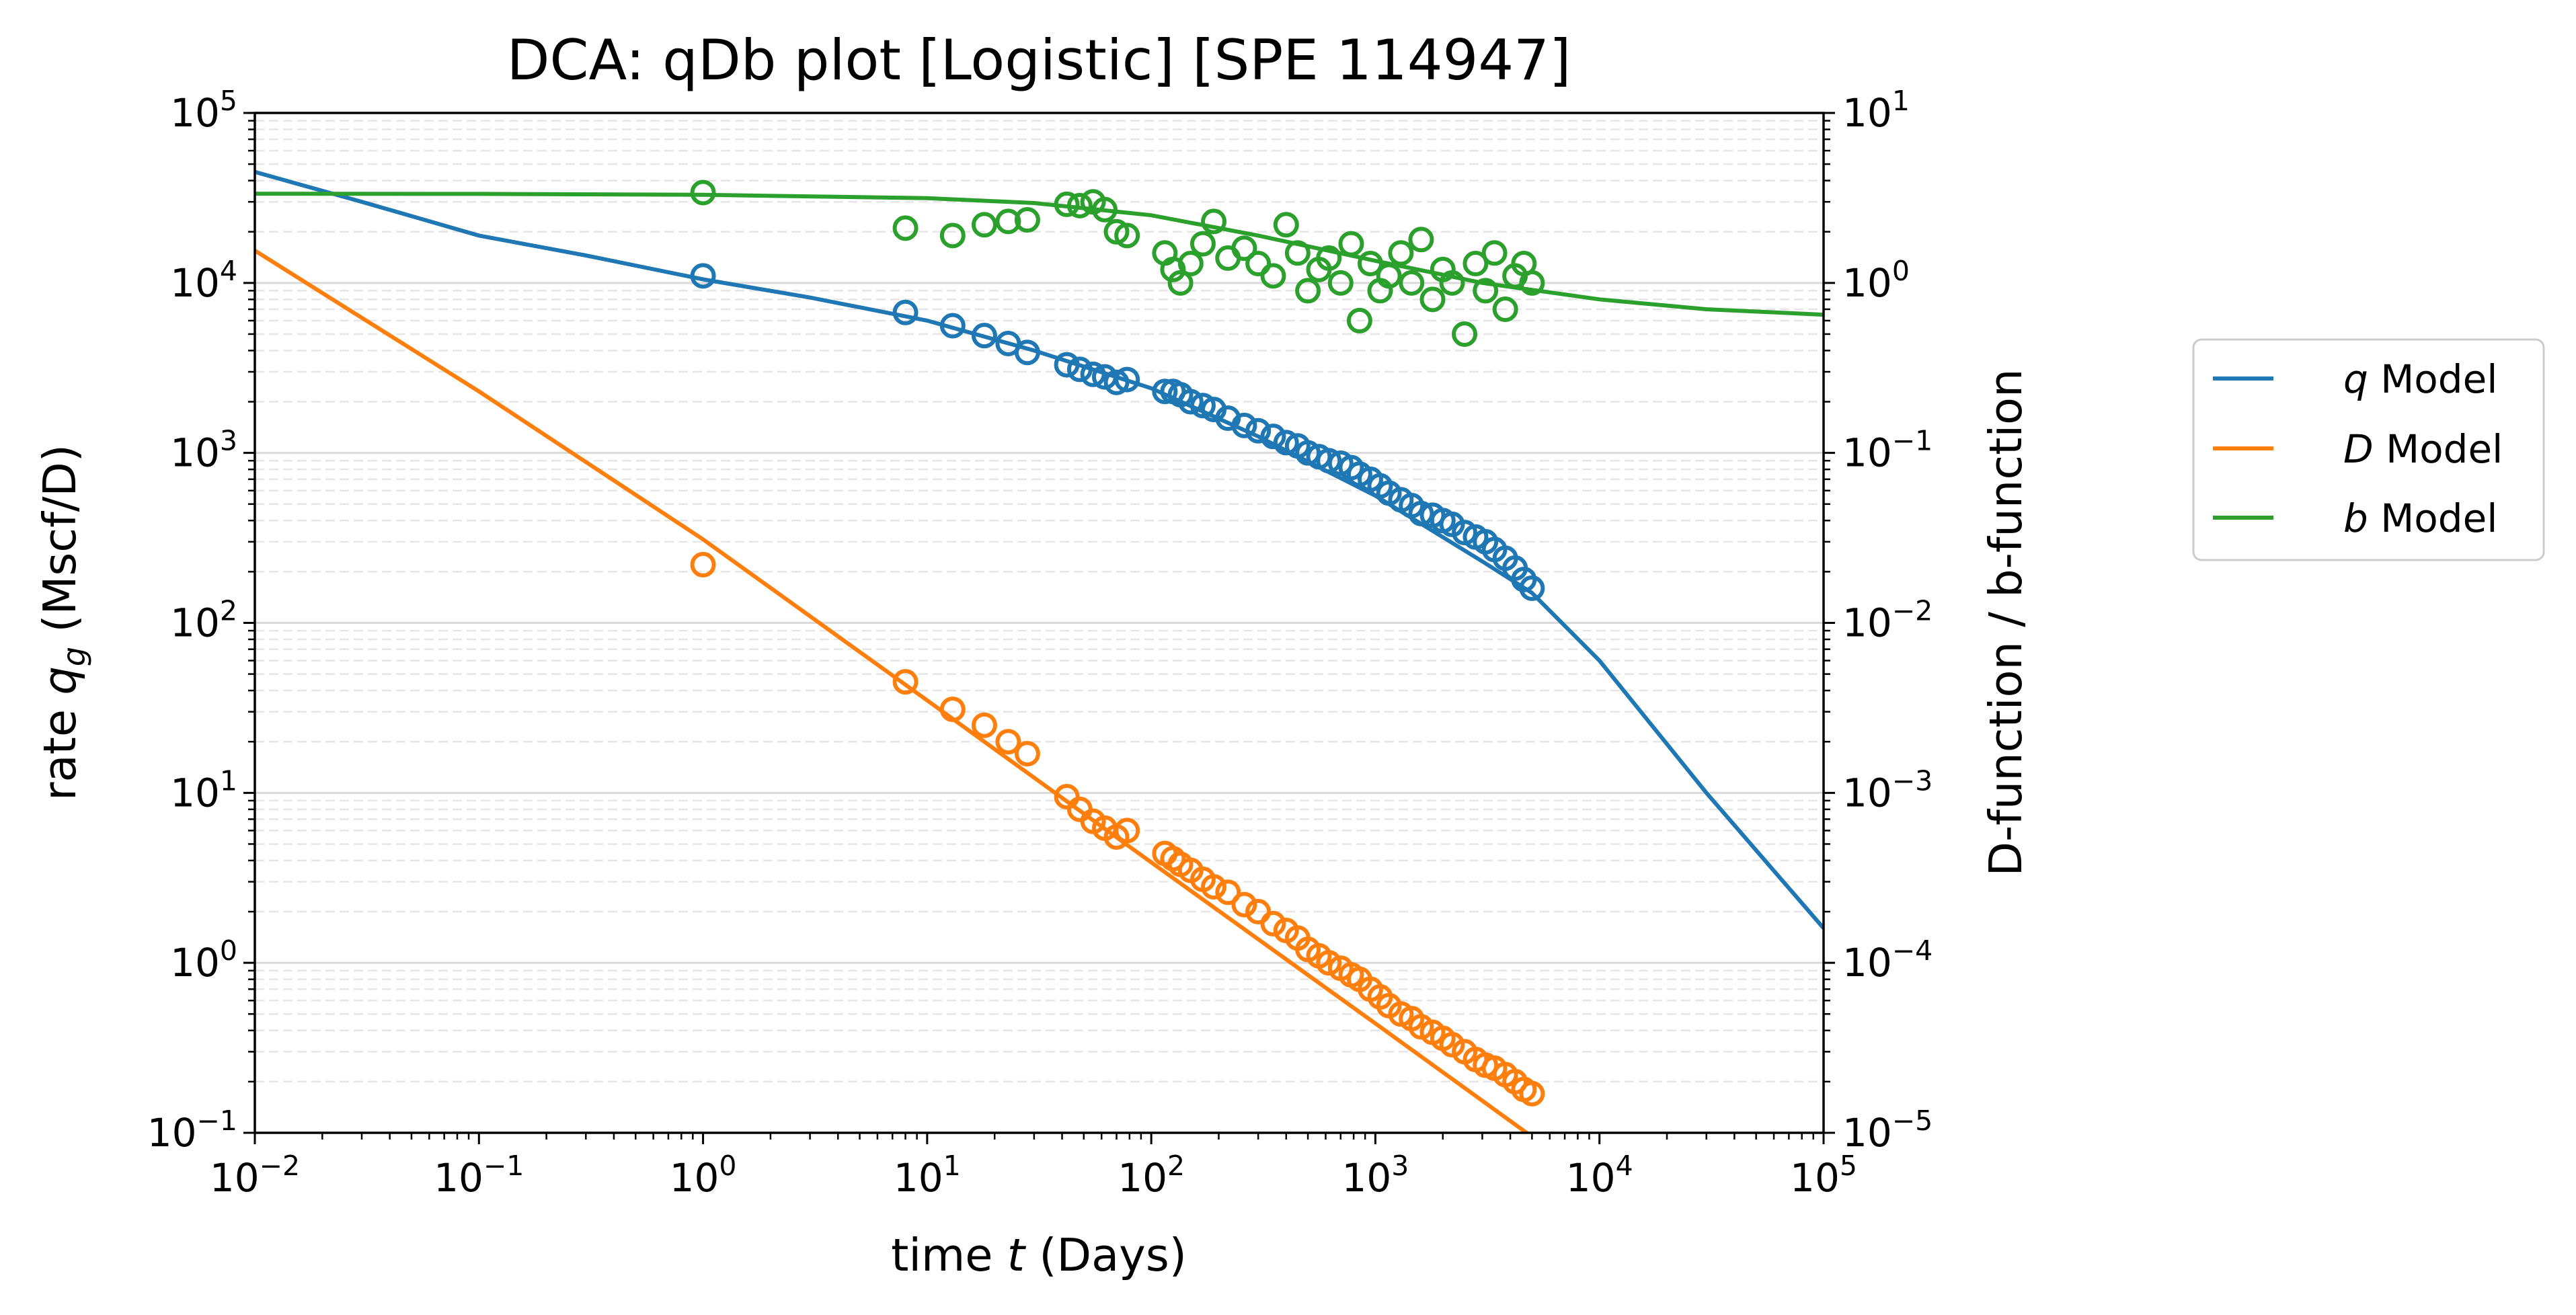 The height and width of the screenshot is (1315, 2576). What do you see at coordinates (63, 622) in the screenshot?
I see `y-axis-title: rate qg (Mscf/D)` at bounding box center [63, 622].